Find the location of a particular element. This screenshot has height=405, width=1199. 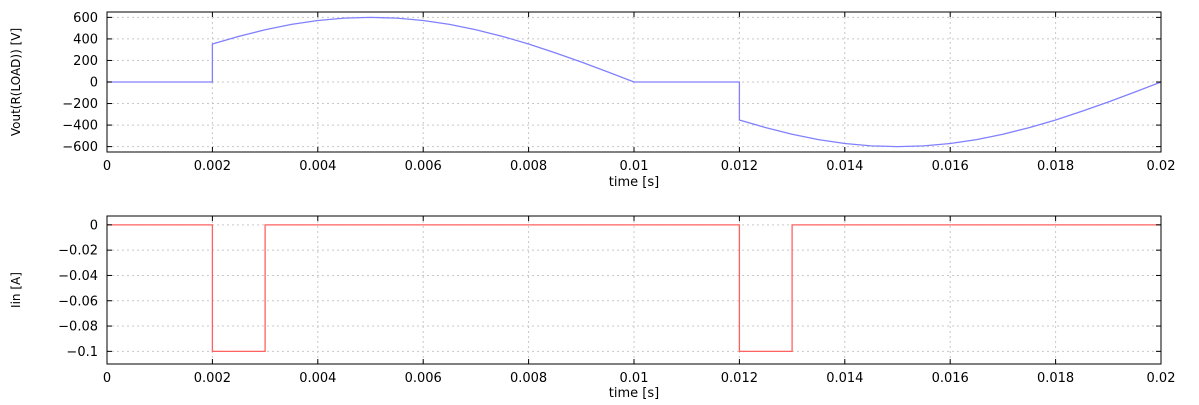

y-tick-label: 400 is located at coordinates (85, 39).